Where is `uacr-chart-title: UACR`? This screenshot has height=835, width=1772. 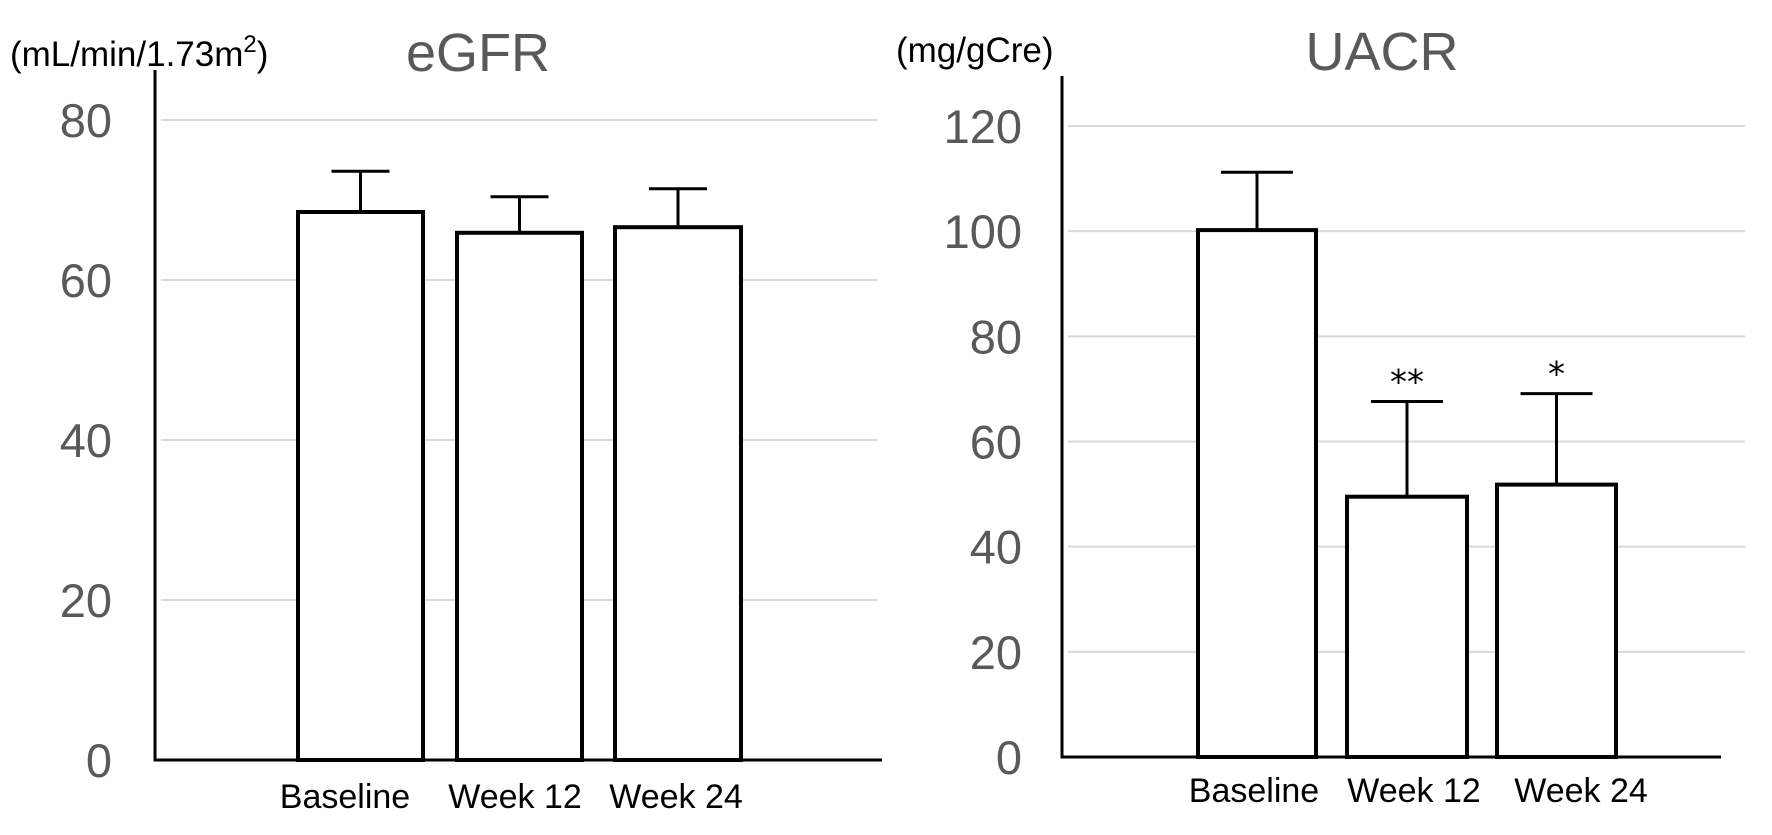
uacr-chart-title: UACR is located at coordinates (1381, 52).